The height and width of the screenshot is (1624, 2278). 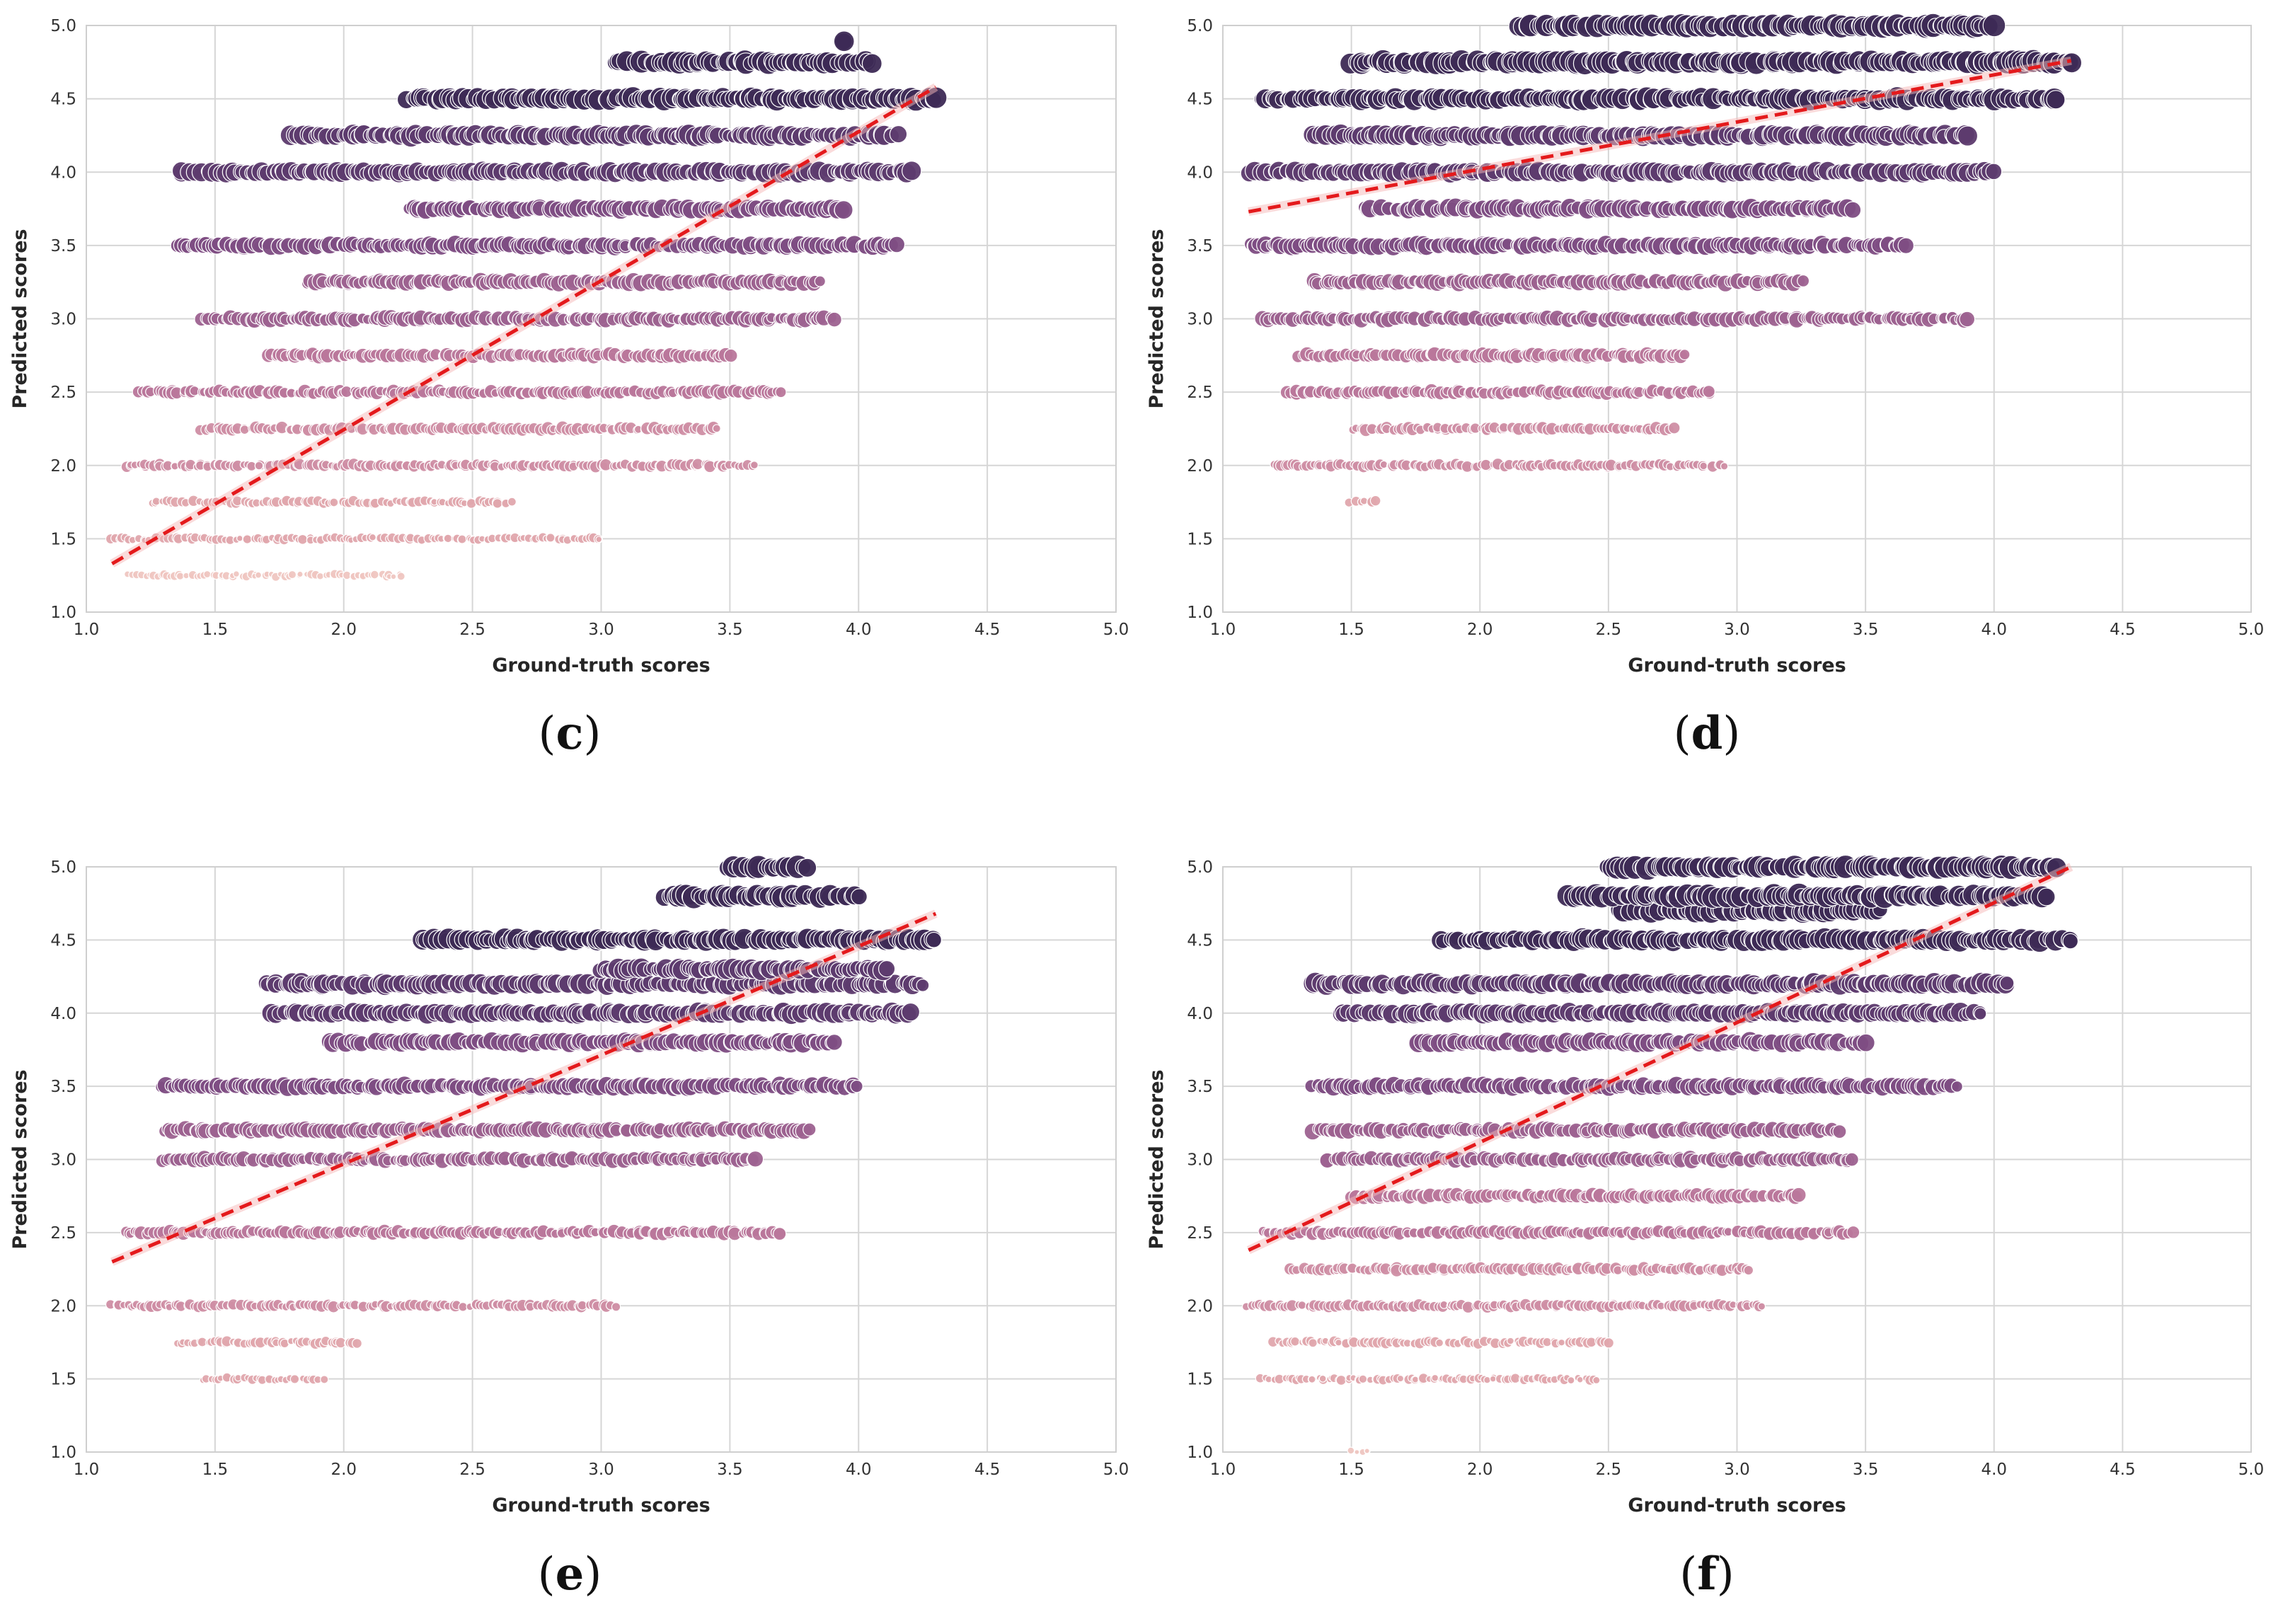 What do you see at coordinates (20, 318) in the screenshot?
I see `y-axis-label: Predicted scores` at bounding box center [20, 318].